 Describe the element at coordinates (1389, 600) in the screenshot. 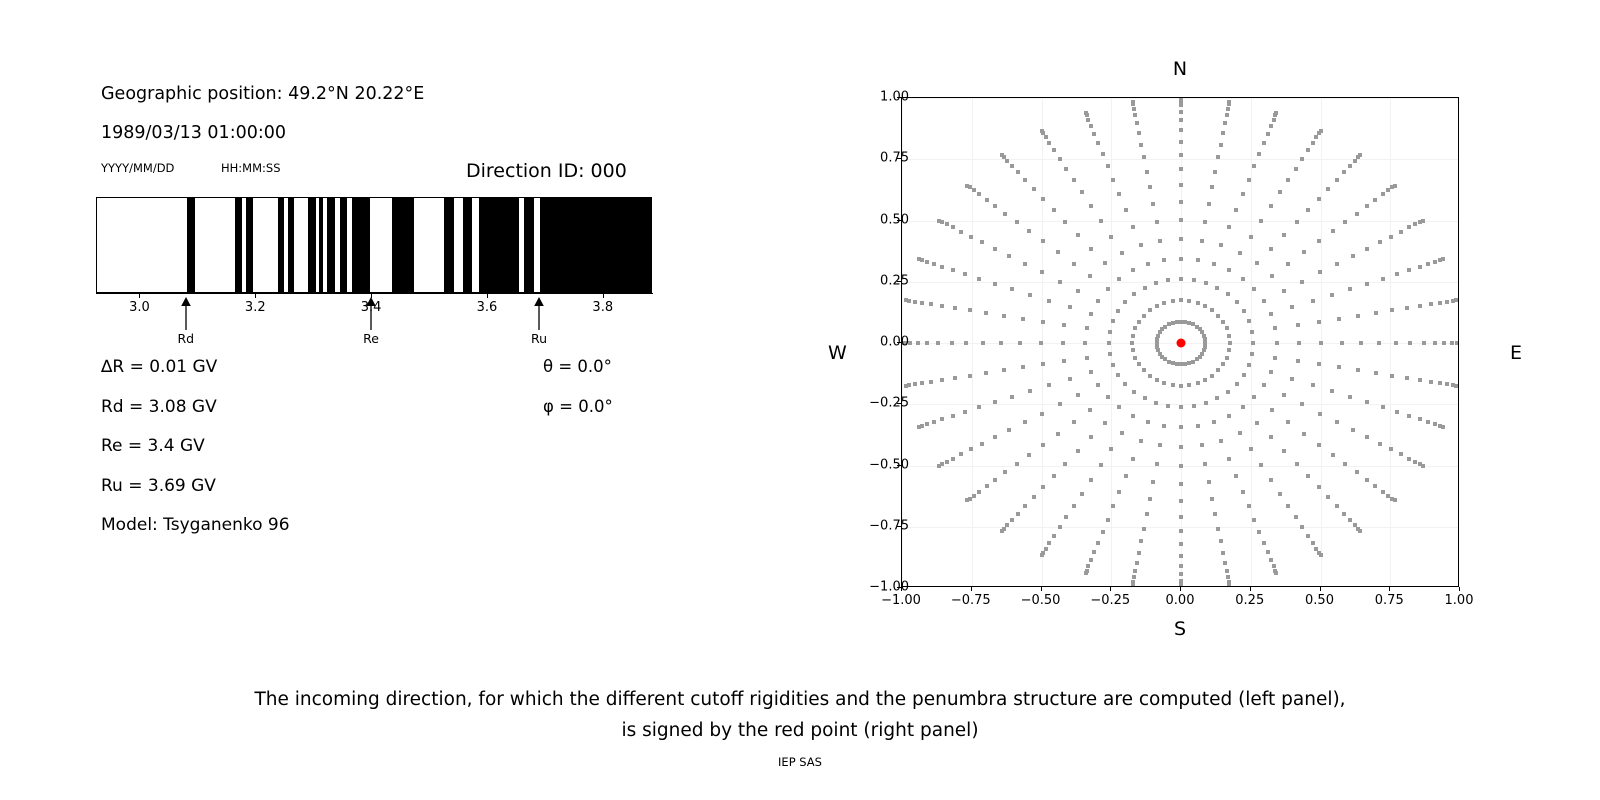

I see `x-axis-tick-label: 0.75` at that location.